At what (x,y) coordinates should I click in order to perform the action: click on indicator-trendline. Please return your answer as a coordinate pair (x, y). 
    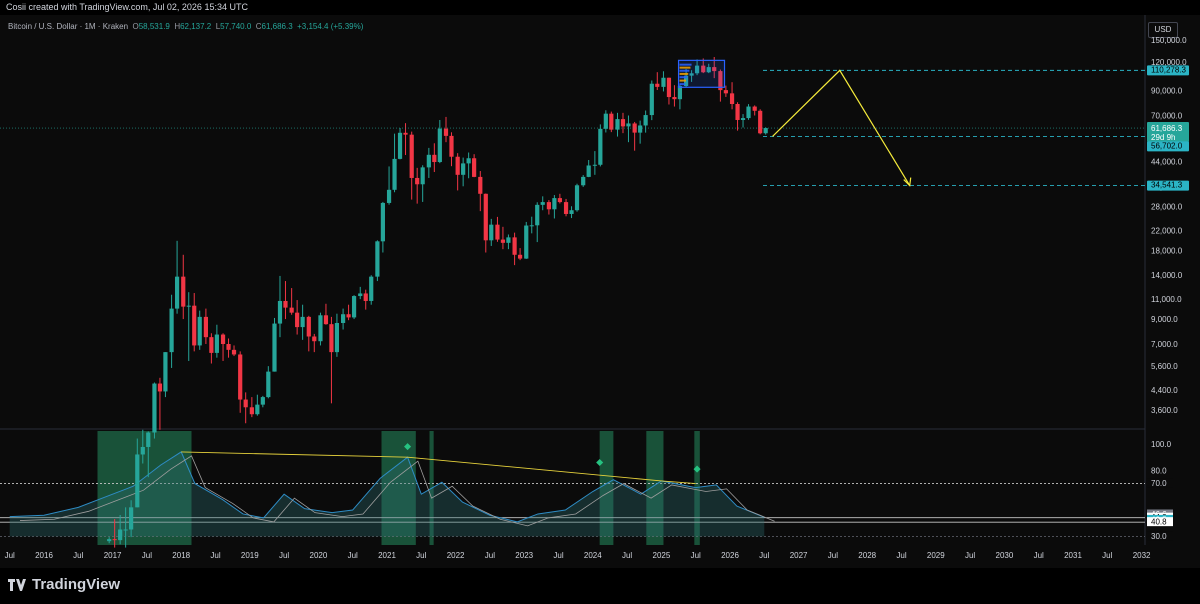
    Looking at the image, I should click on (438, 468).